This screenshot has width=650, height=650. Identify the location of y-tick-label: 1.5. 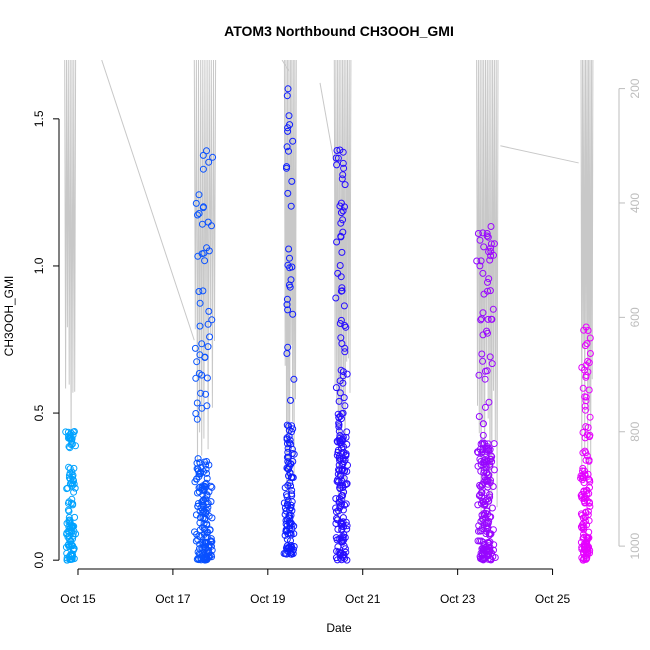
(39, 118).